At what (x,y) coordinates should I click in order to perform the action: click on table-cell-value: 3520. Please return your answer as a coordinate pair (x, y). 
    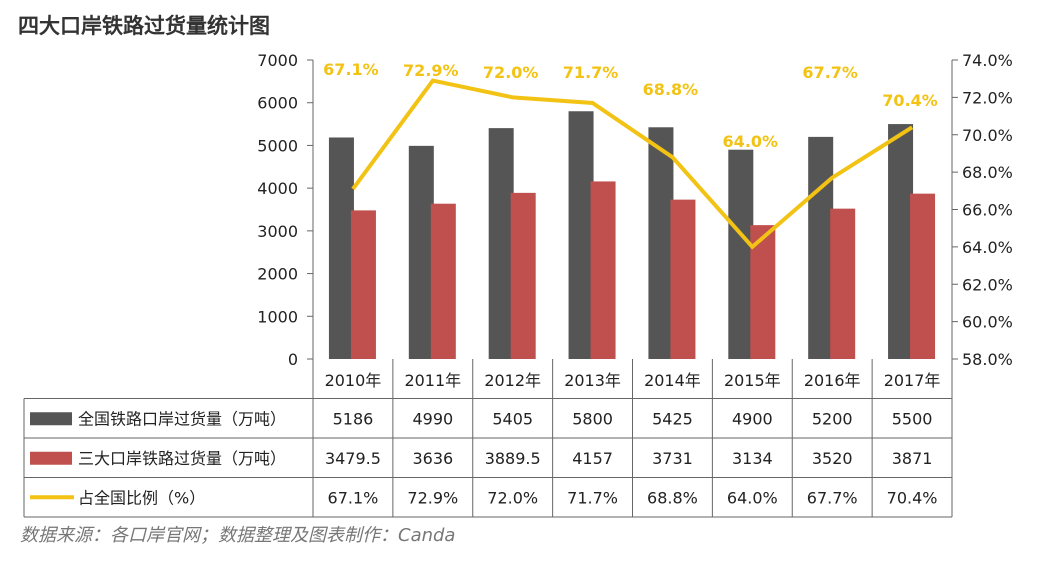
    Looking at the image, I should click on (832, 458).